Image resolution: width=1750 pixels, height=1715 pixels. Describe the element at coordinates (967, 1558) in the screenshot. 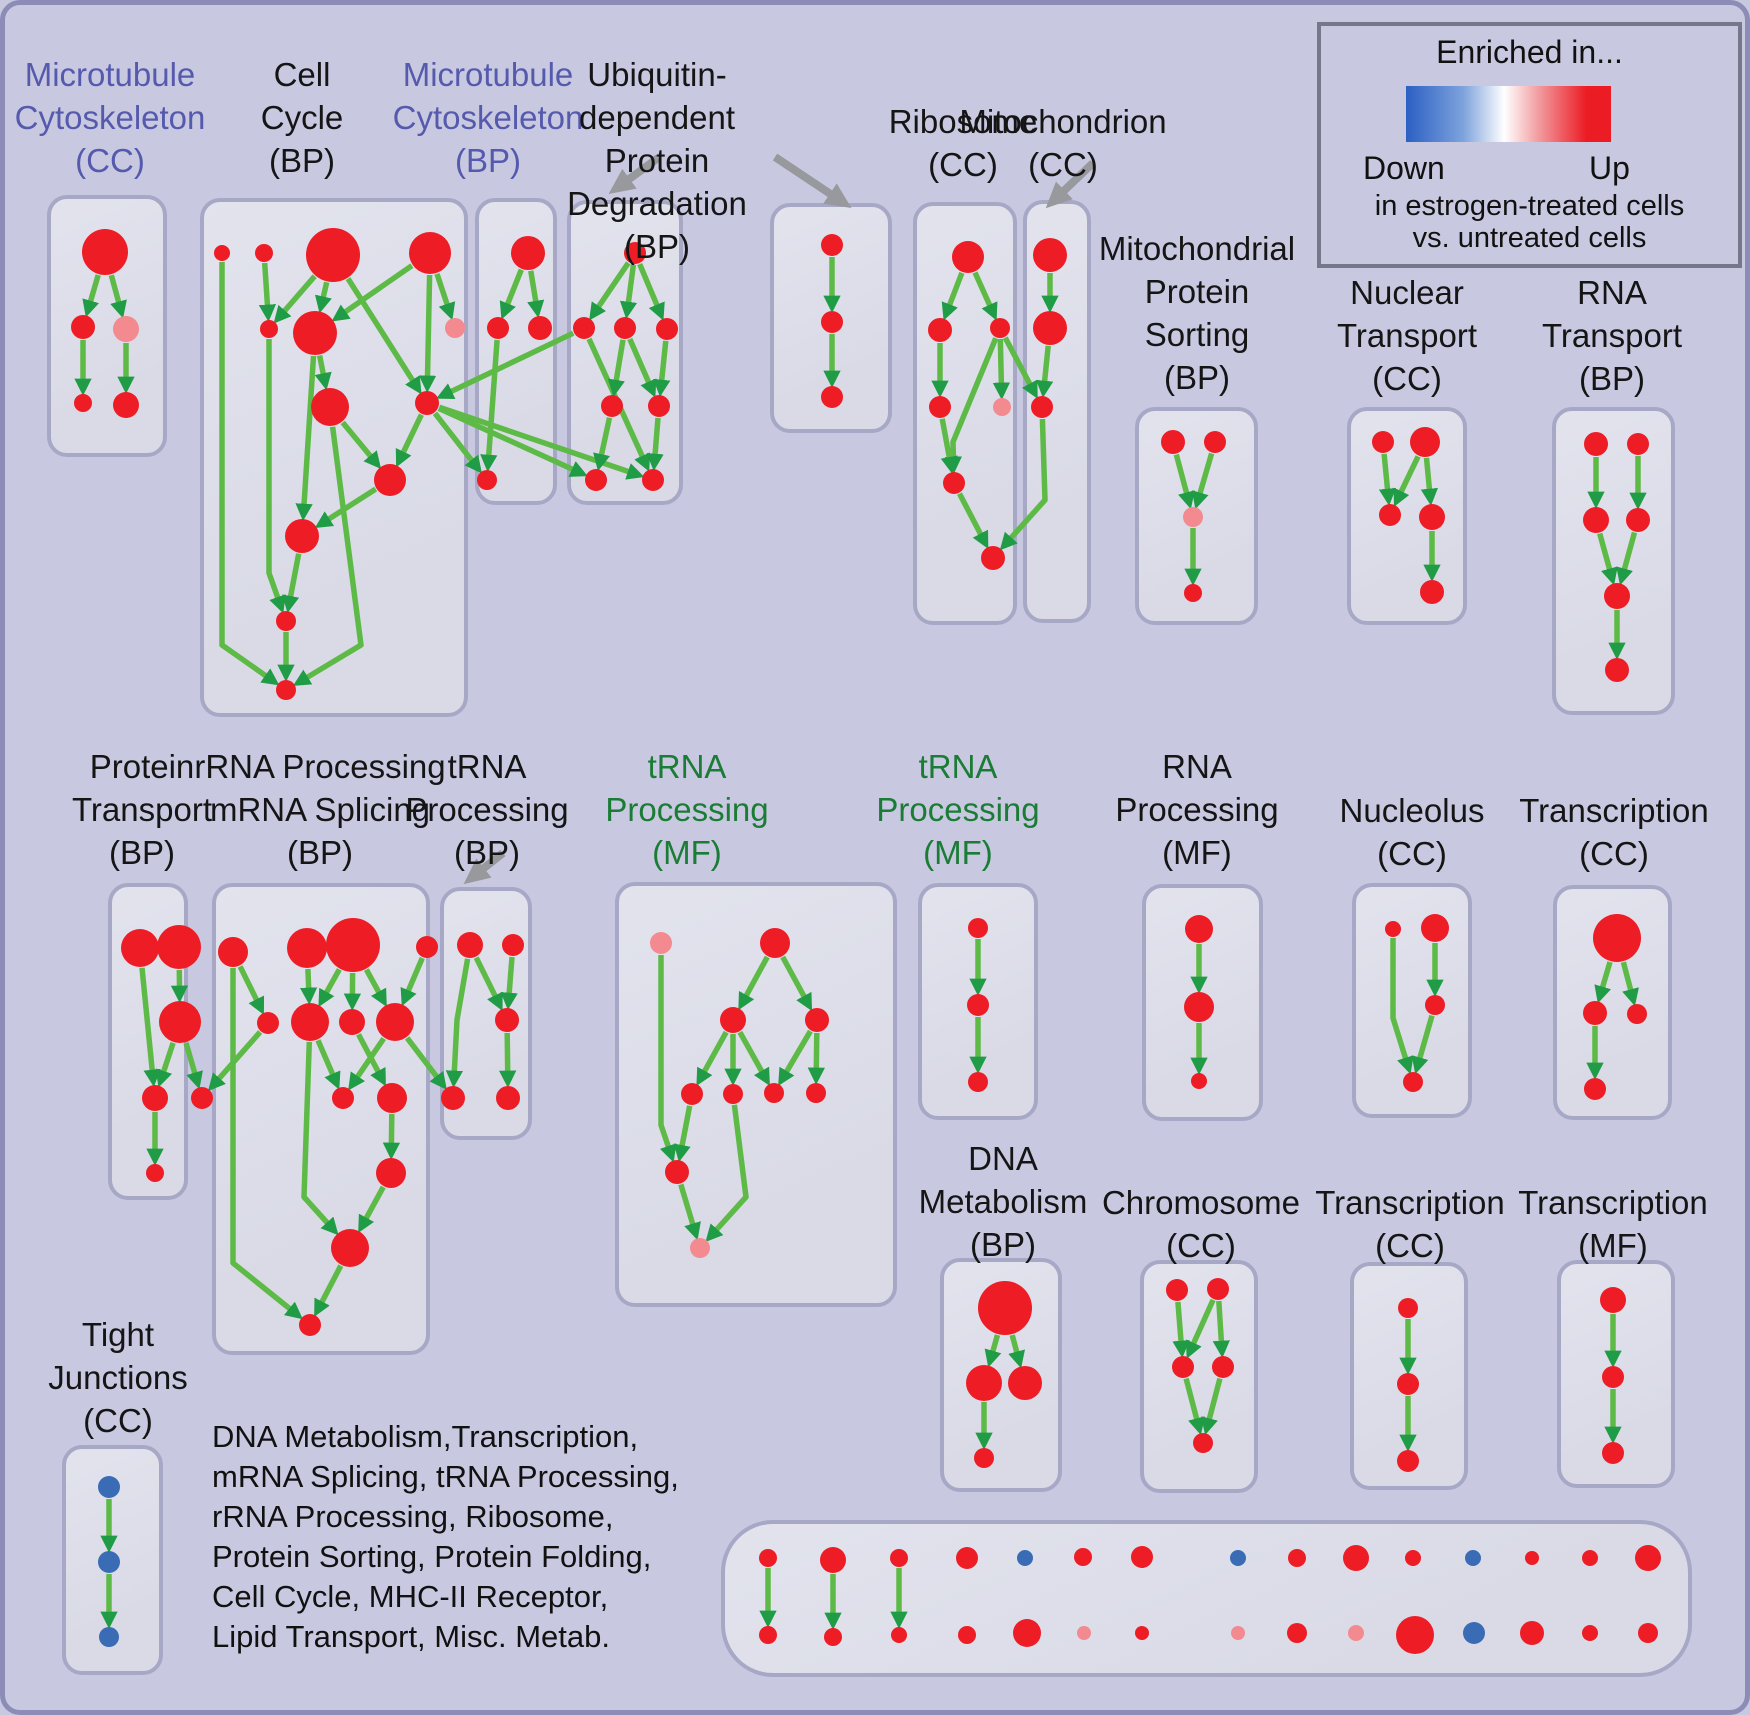

I see `go-term-node-x4t` at that location.